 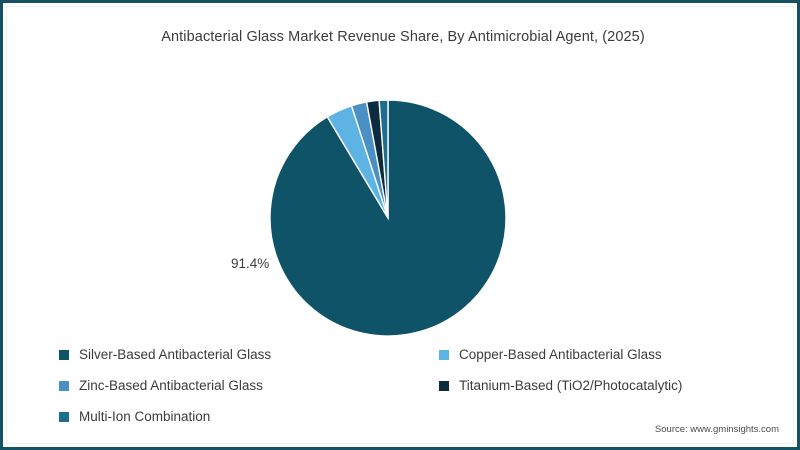 I want to click on legend-label: Copper-Based Antibacterial Glass, so click(x=560, y=354).